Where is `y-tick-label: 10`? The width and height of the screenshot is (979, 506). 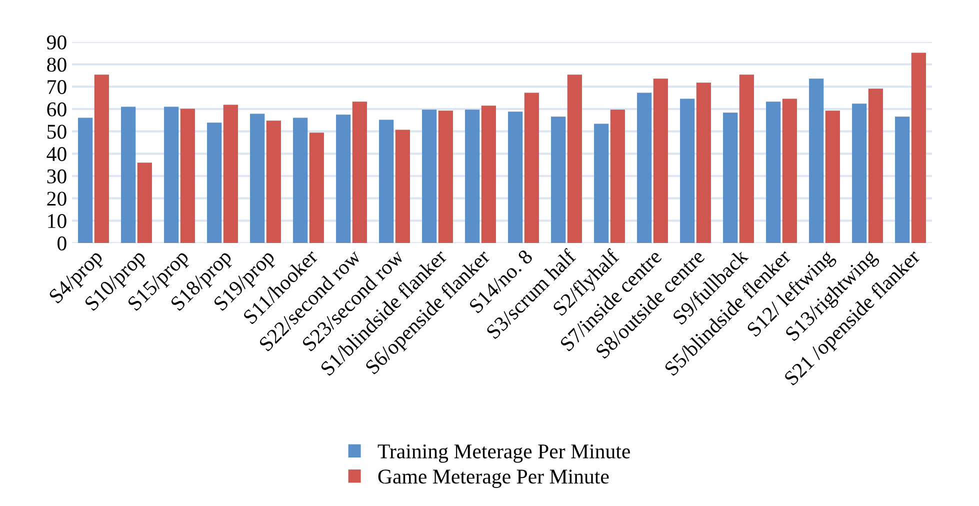 y-tick-label: 10 is located at coordinates (57, 221).